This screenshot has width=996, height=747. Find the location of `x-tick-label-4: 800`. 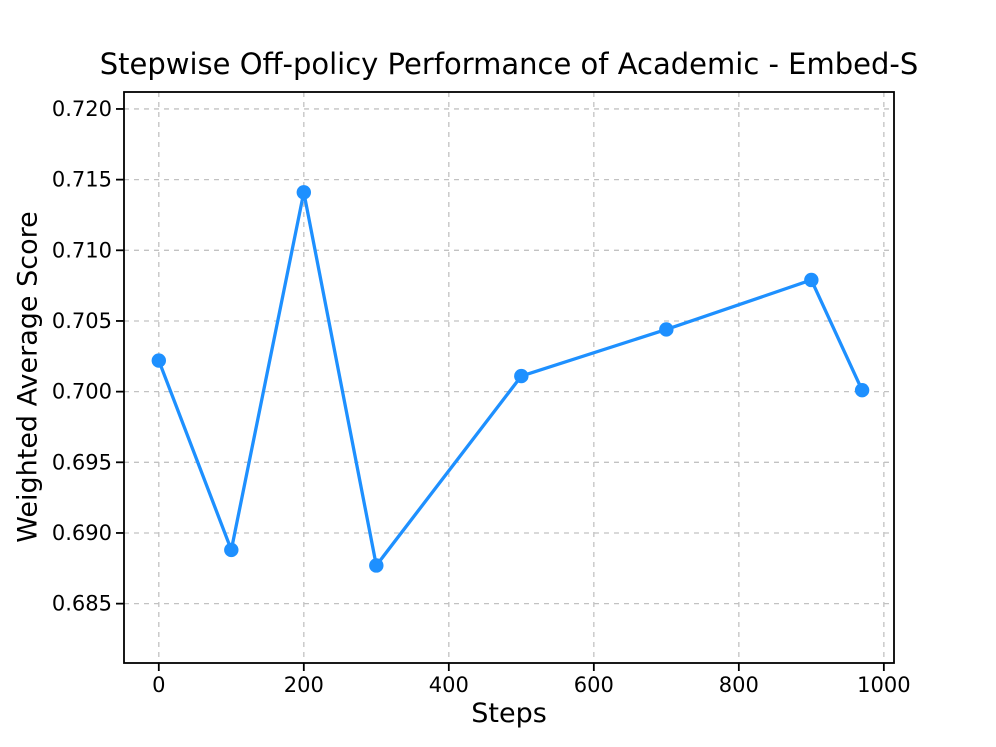

x-tick-label-4: 800 is located at coordinates (739, 685).